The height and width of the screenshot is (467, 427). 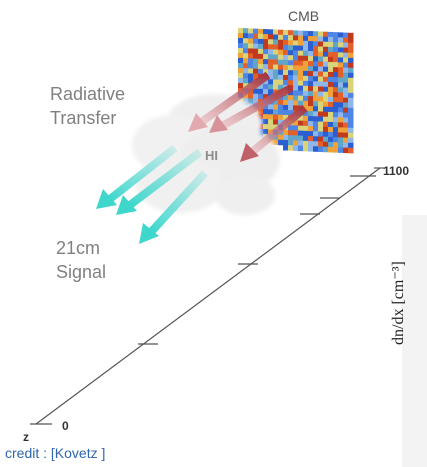 I want to click on radiative-transfer-label: Radiative Transfer, so click(x=87, y=106).